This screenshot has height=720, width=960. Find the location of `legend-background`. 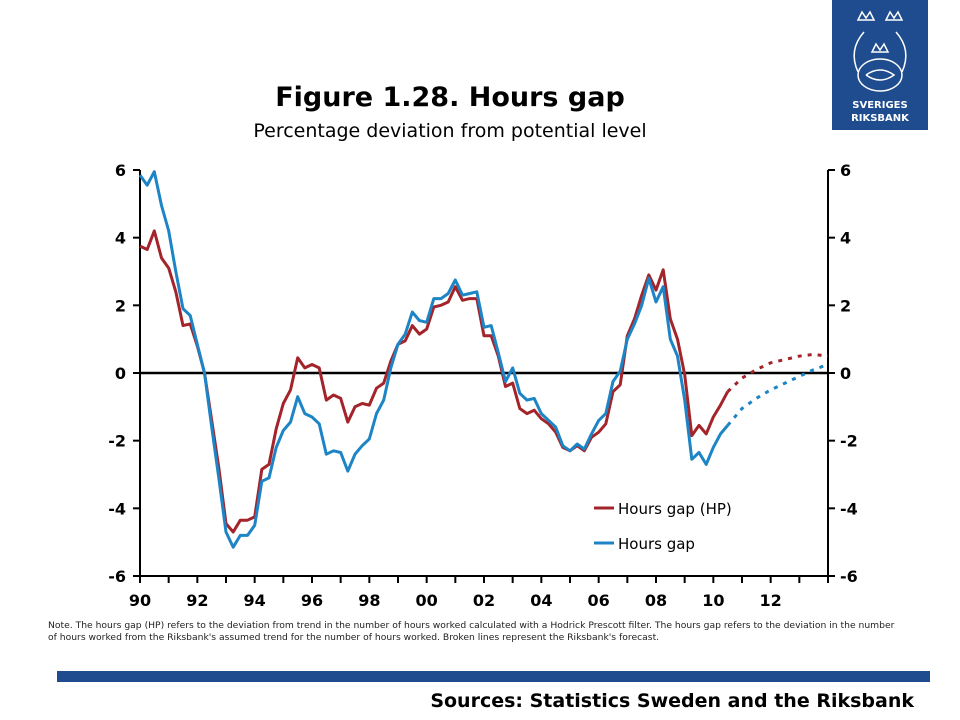

legend-background is located at coordinates (670, 525).